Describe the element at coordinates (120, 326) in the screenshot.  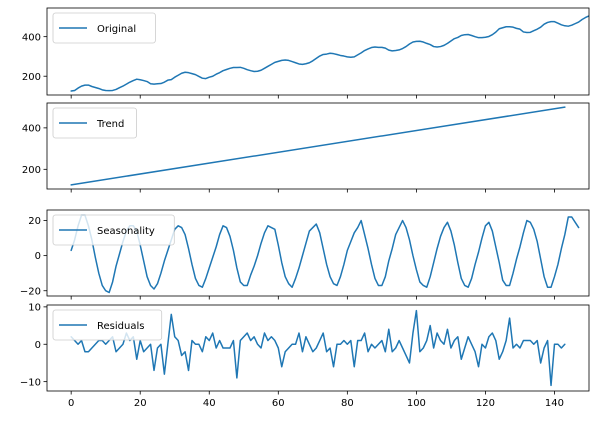
I see `residuals-legend-label: Residuals` at that location.